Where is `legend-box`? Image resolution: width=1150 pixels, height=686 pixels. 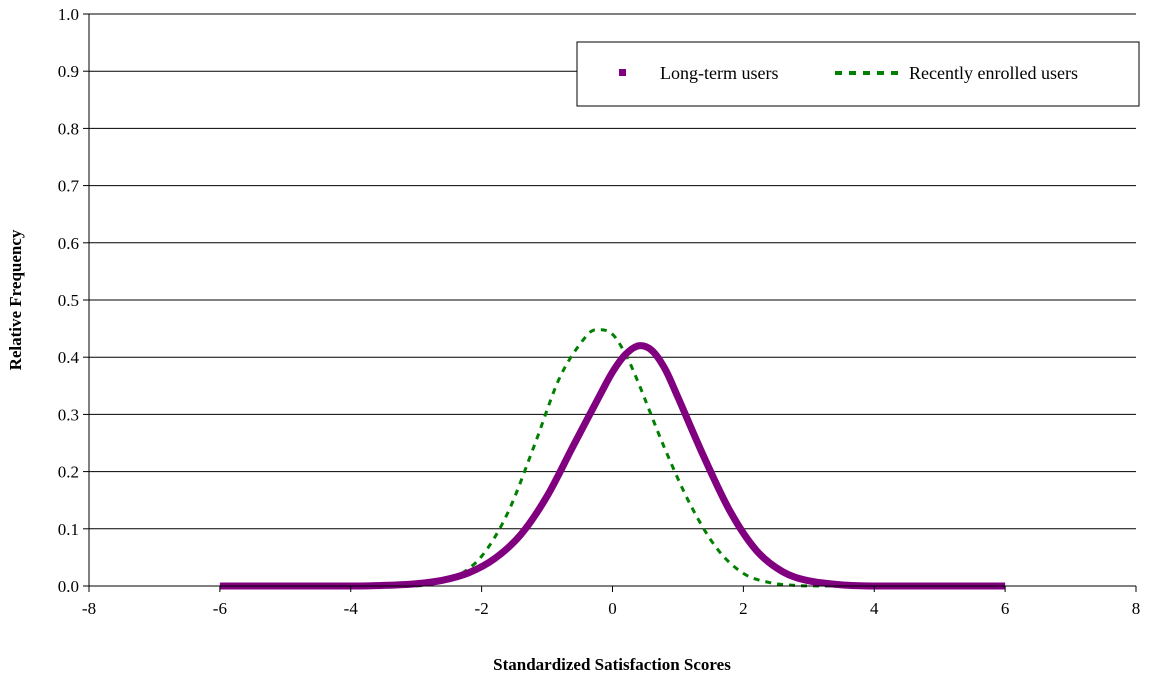
legend-box is located at coordinates (858, 74).